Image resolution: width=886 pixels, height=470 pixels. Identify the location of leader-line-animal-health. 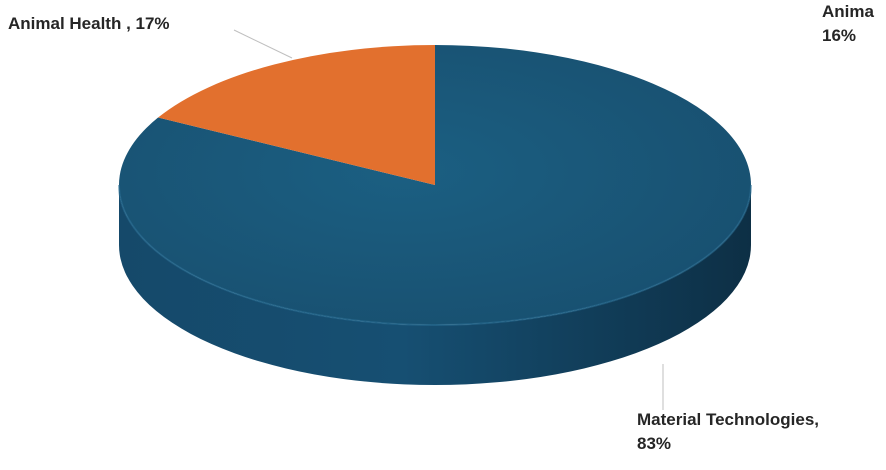
(263, 44).